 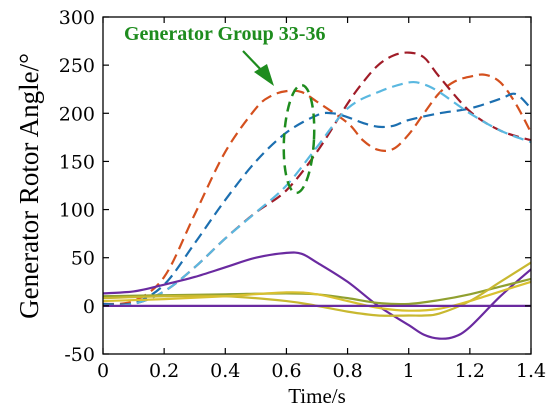 I want to click on x-tick-label: 0.8, so click(x=347, y=371).